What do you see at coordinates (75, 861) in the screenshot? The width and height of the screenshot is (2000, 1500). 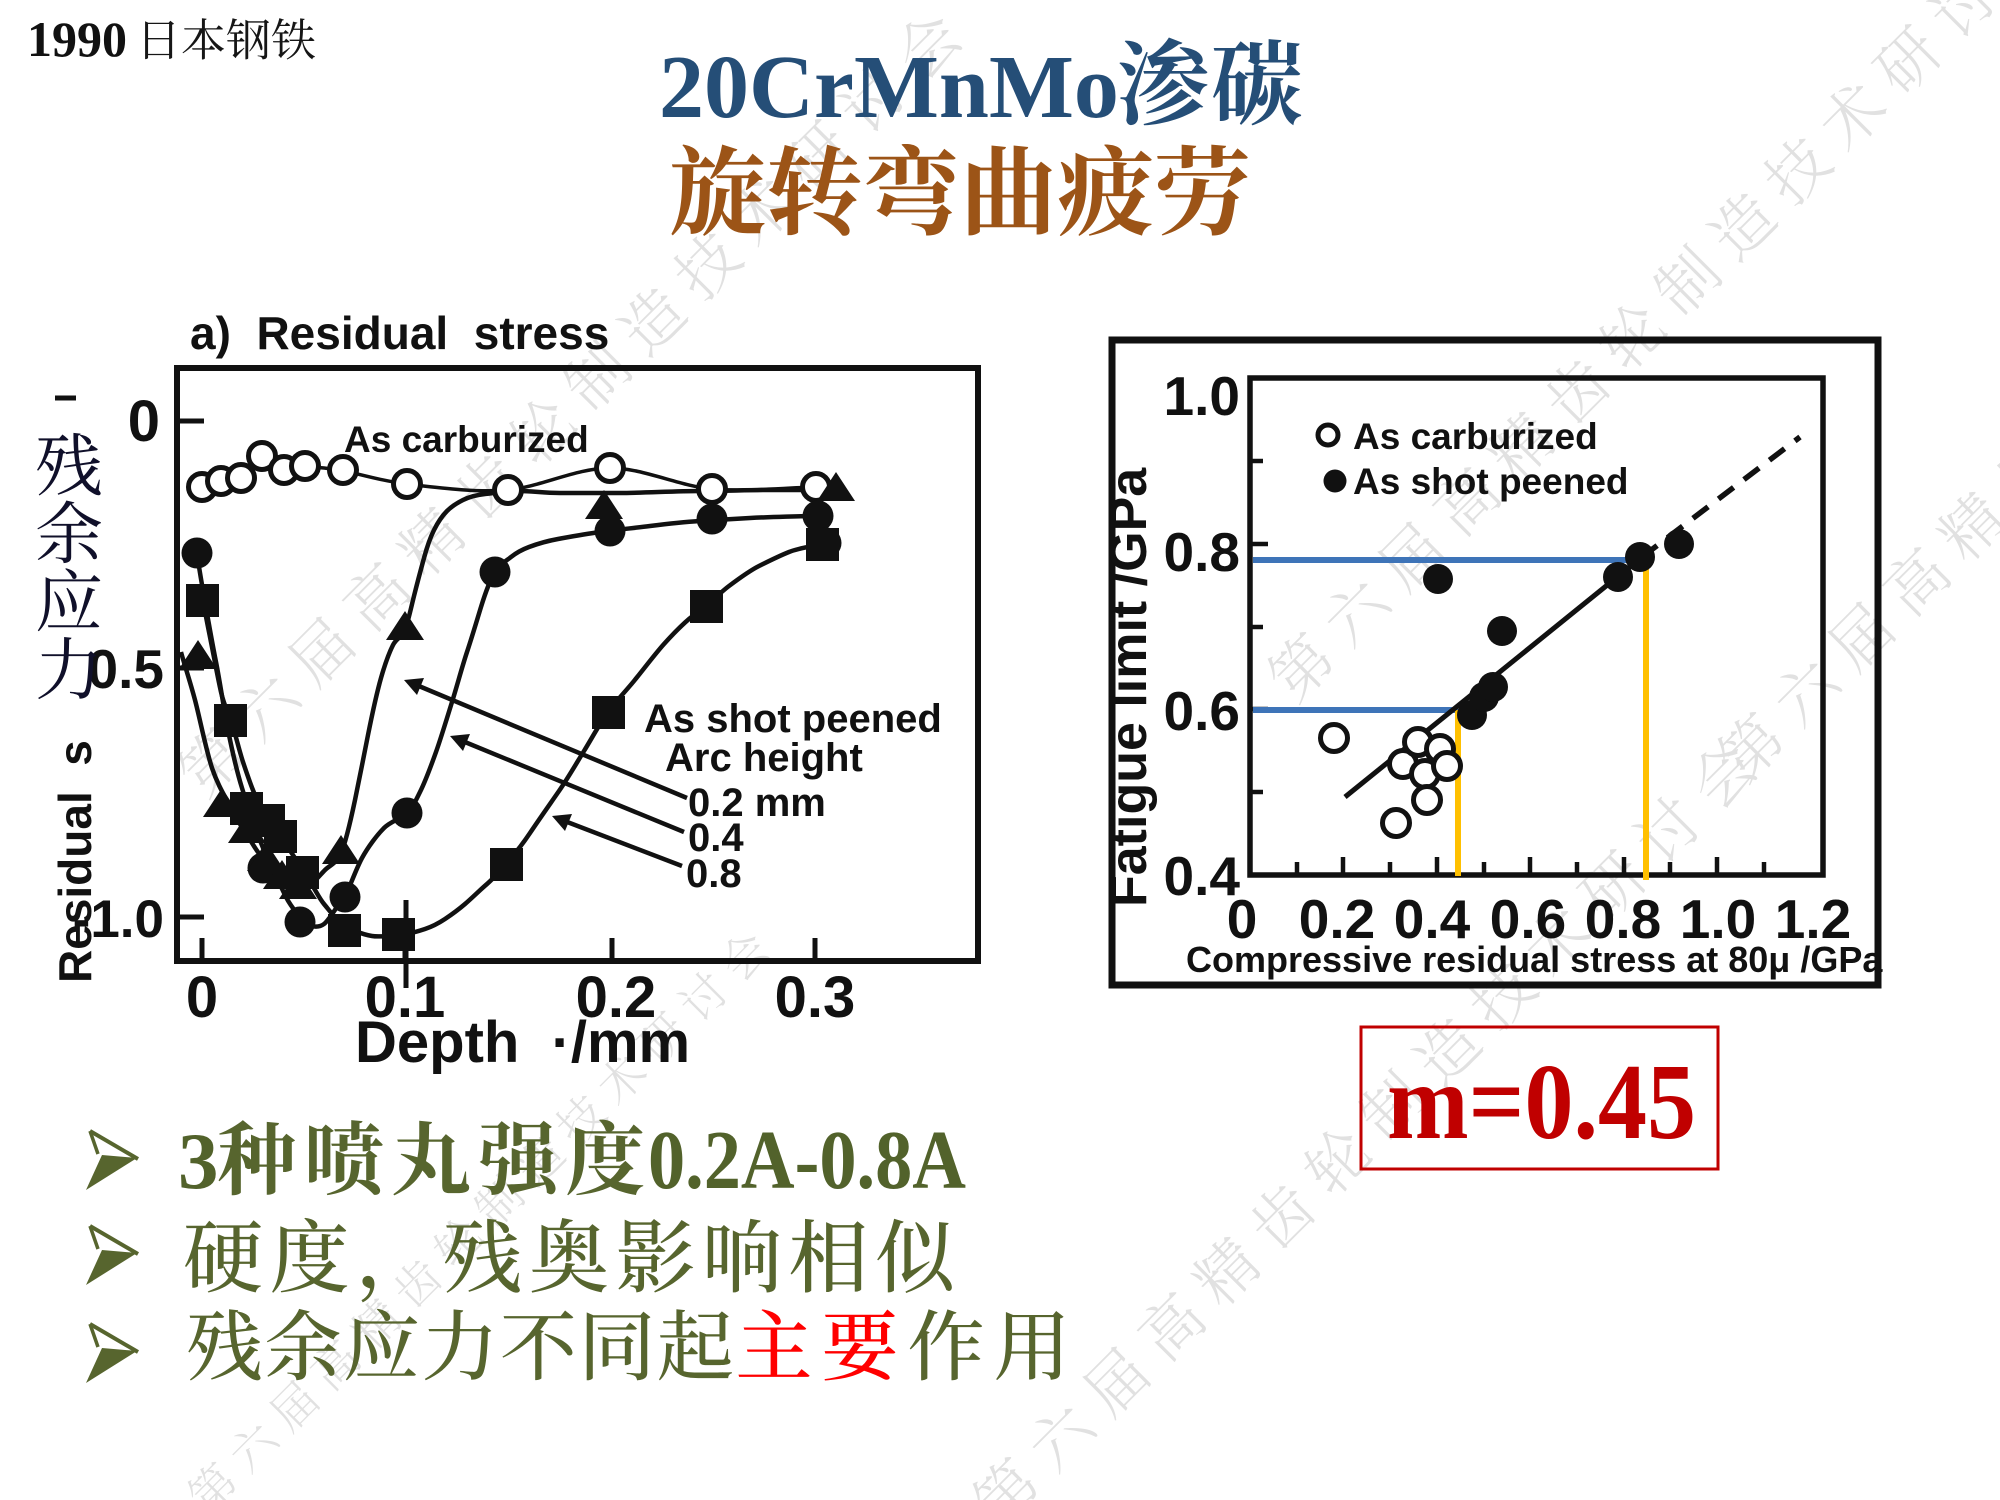 I see `svg-text: Residual s` at bounding box center [75, 861].